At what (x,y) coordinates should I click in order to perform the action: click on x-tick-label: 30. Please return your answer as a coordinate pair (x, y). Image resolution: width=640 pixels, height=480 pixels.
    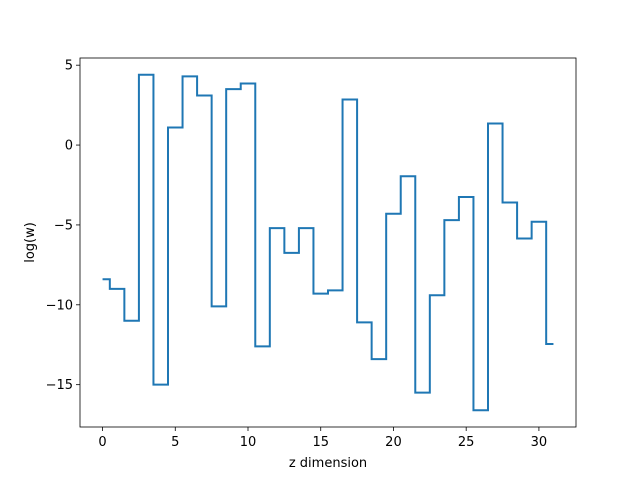
    Looking at the image, I should click on (539, 442).